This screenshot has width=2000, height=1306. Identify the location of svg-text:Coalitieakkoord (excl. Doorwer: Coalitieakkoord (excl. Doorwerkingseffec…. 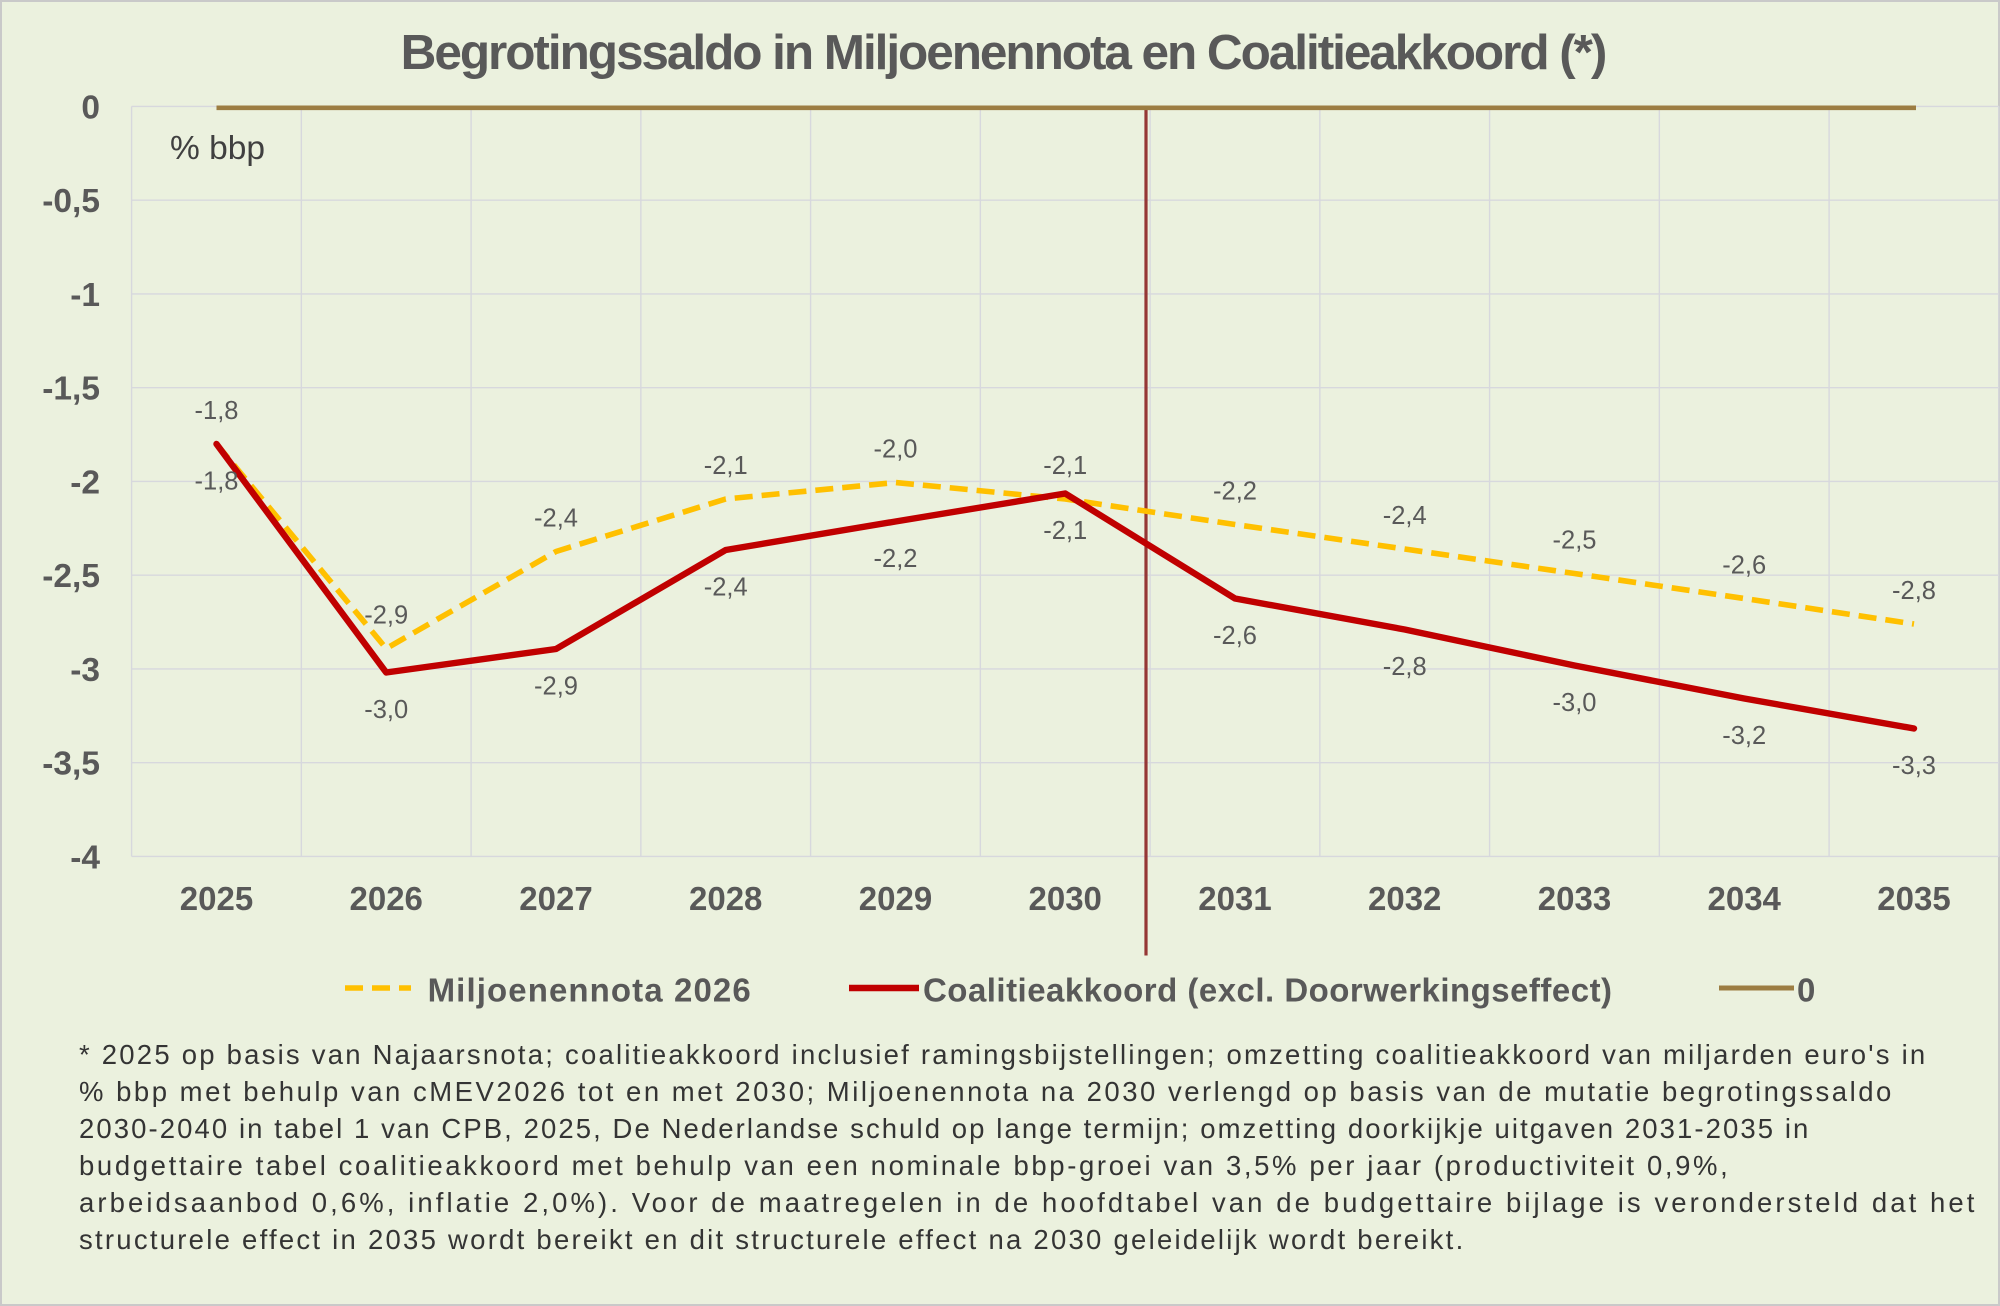
(1268, 990).